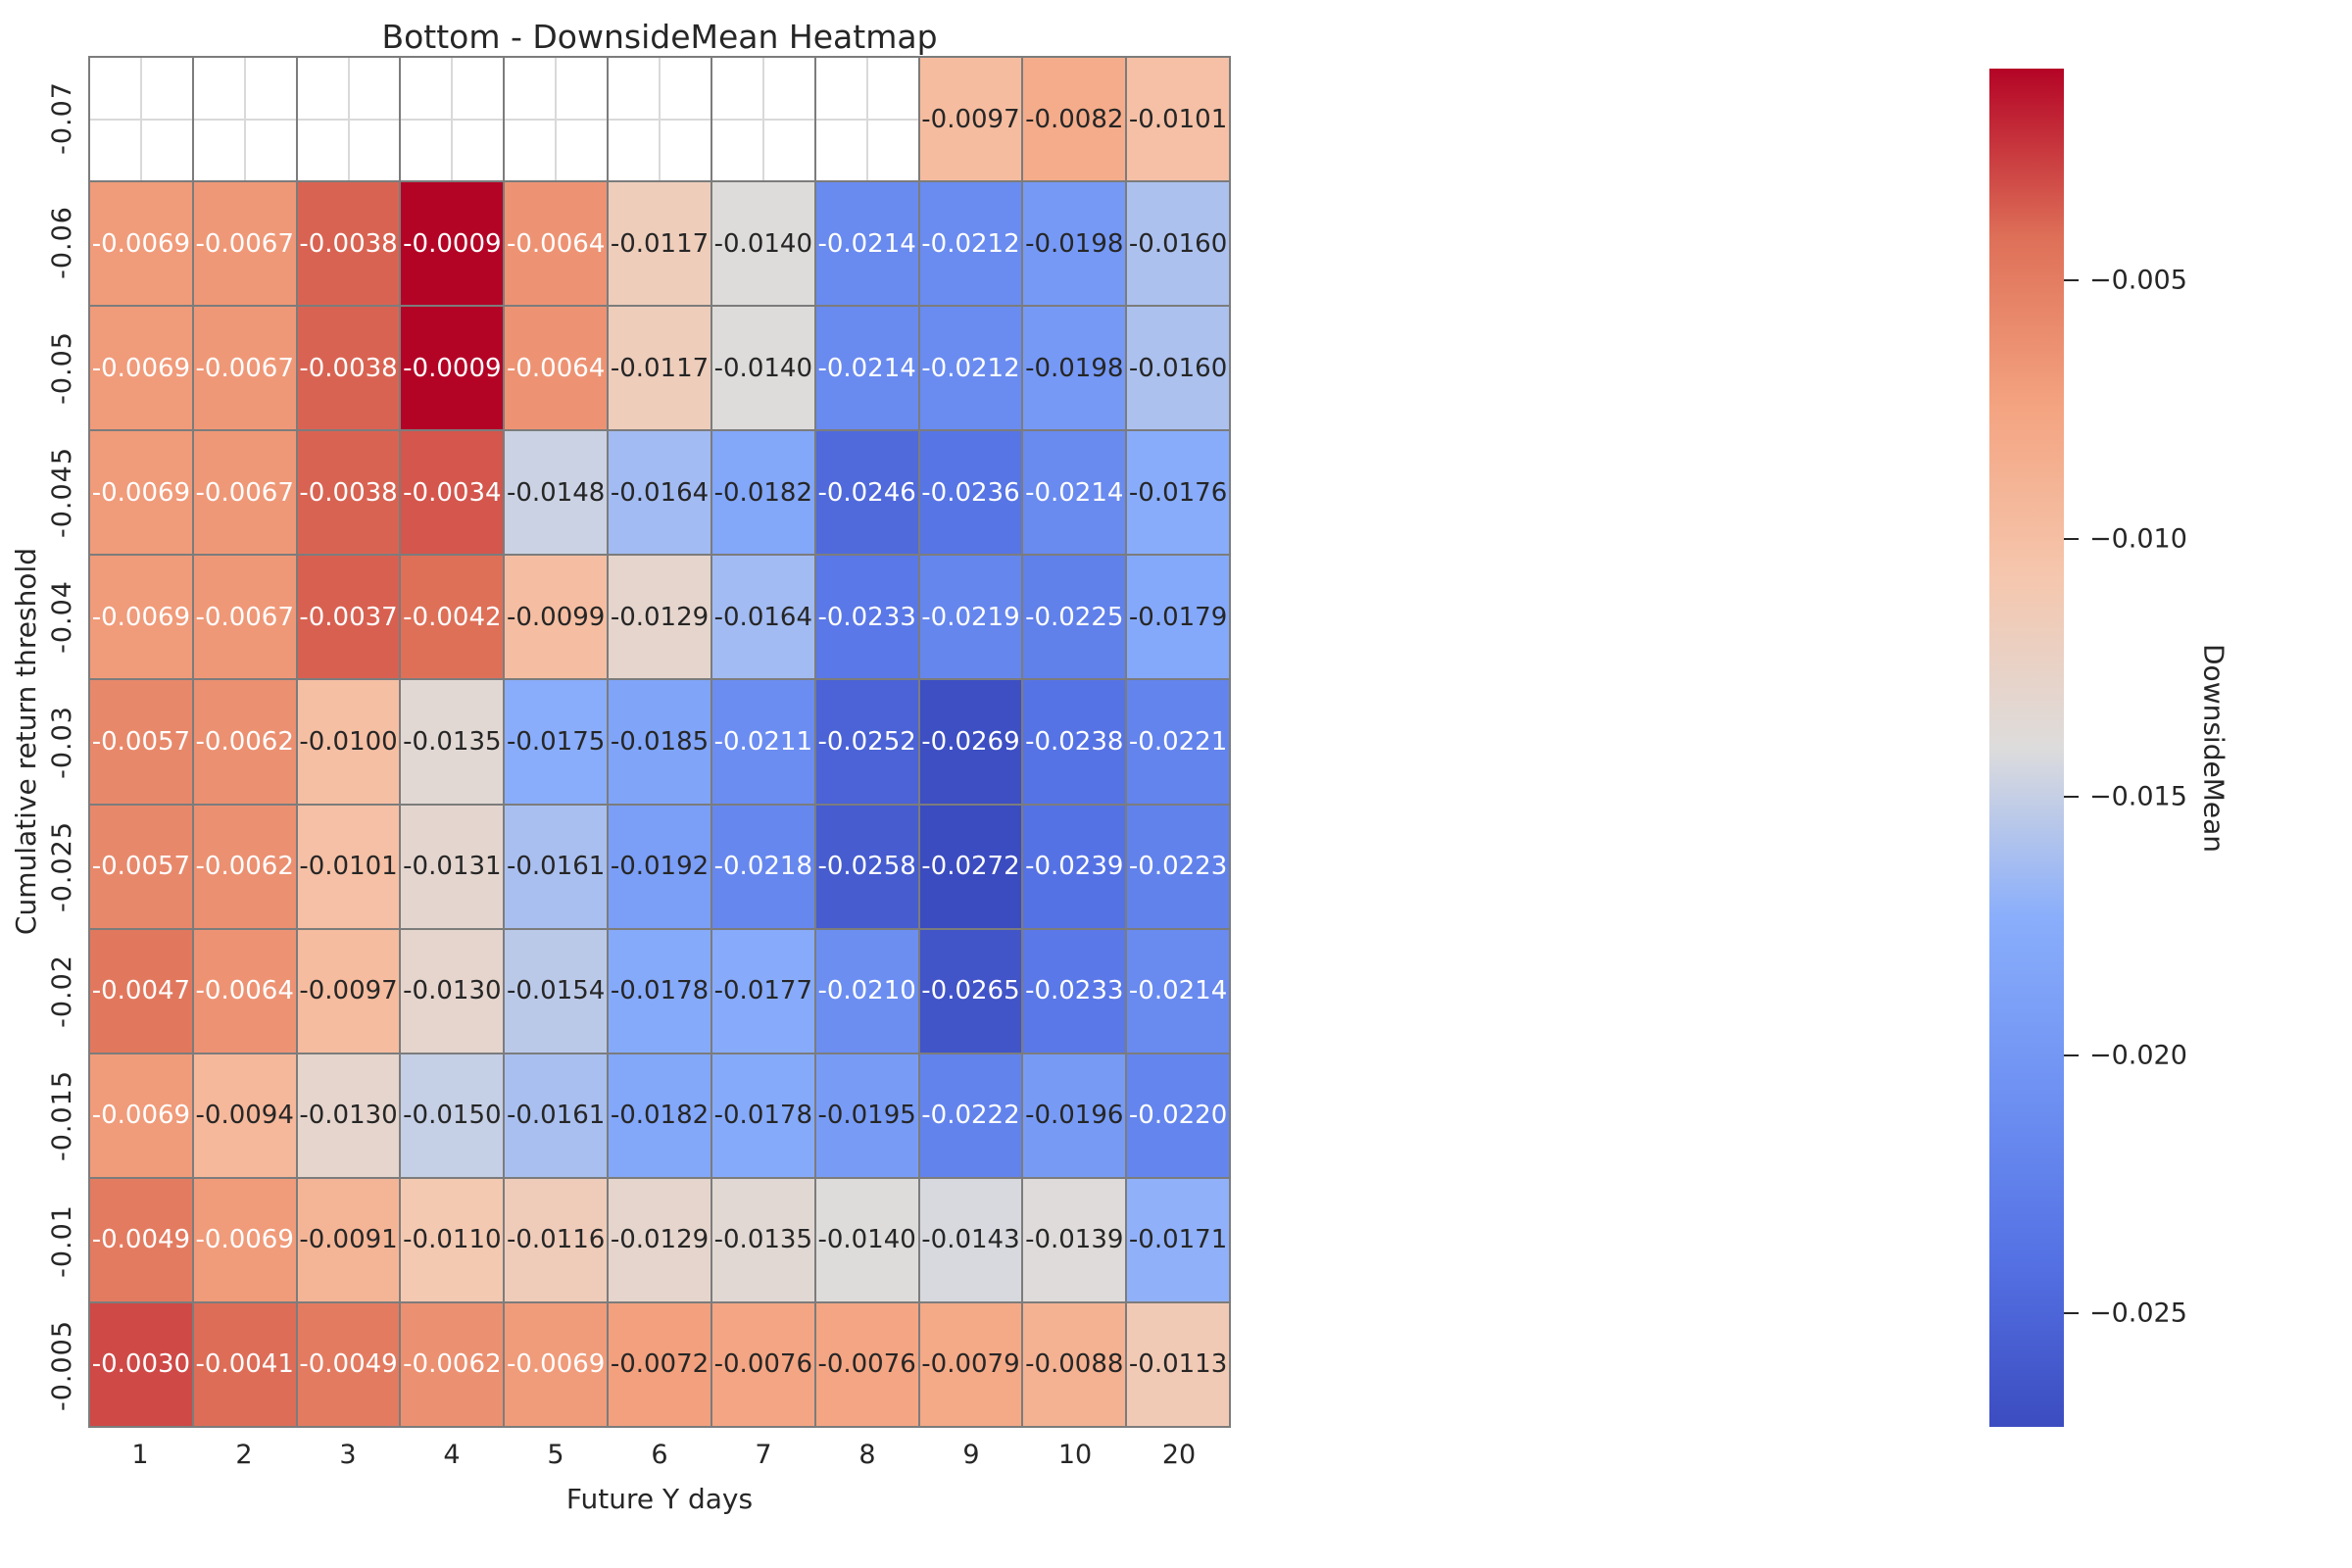 This screenshot has width=2352, height=1568. I want to click on heatmap-cell: -0.0182, so click(762, 493).